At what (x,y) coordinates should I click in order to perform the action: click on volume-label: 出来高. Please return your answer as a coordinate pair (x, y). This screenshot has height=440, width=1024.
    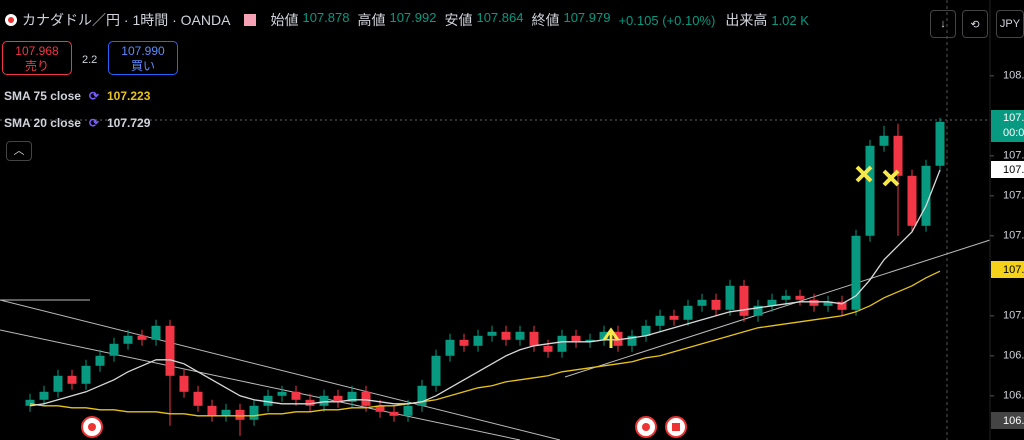
    Looking at the image, I should click on (746, 20).